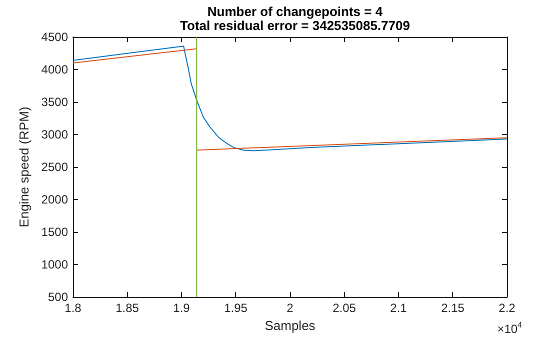  Describe the element at coordinates (54, 167) in the screenshot. I see `y-tick-label: 2500` at that location.